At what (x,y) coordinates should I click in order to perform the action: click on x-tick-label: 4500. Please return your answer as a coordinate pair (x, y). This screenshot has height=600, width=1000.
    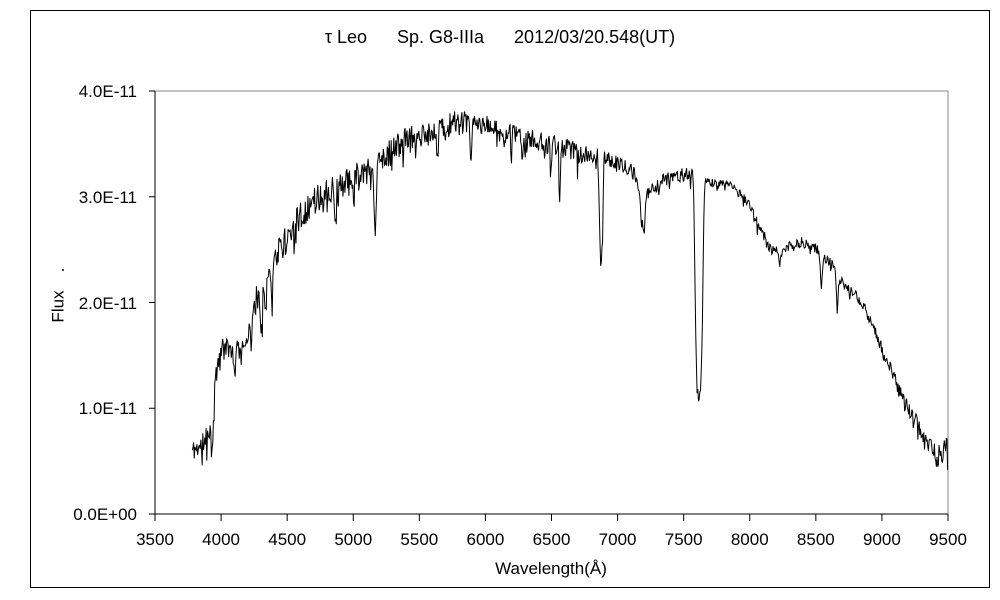
    Looking at the image, I should click on (287, 539).